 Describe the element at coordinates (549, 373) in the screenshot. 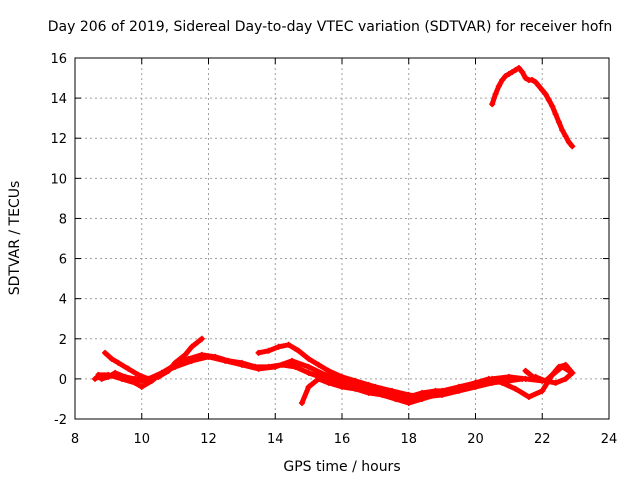

I see `series-F` at that location.